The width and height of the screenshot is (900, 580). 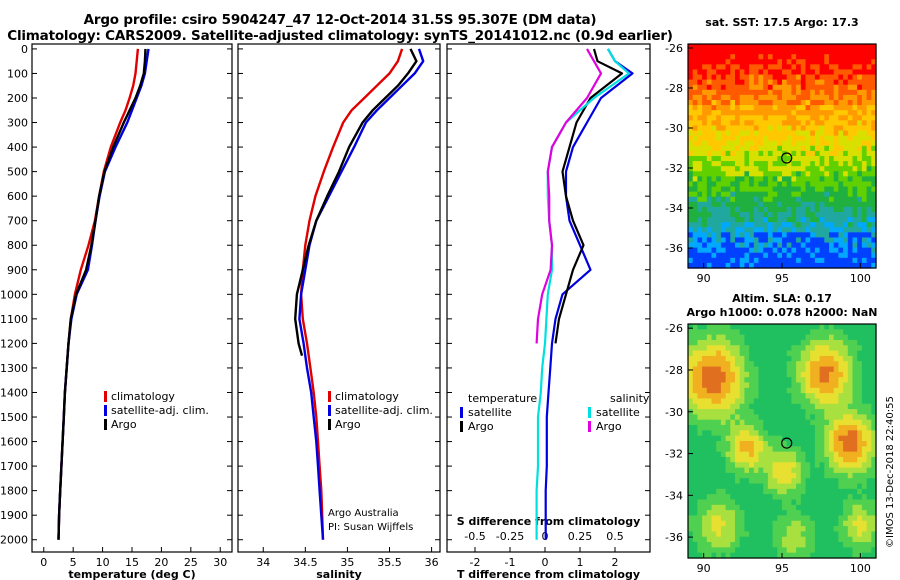 I want to click on series-line-s-satellite, so click(x=583, y=294).